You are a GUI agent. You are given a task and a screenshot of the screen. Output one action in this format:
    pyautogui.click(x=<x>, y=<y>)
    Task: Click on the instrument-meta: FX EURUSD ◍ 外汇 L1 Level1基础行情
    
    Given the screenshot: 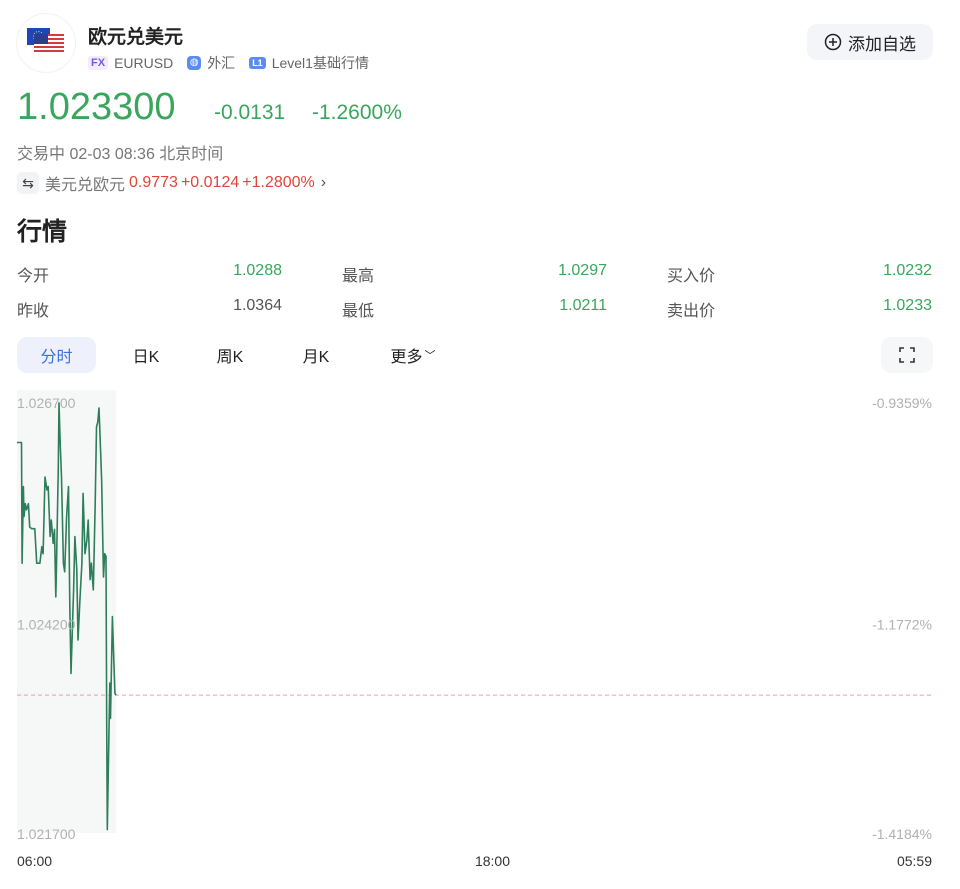 What is the action you would take?
    pyautogui.click(x=228, y=63)
    